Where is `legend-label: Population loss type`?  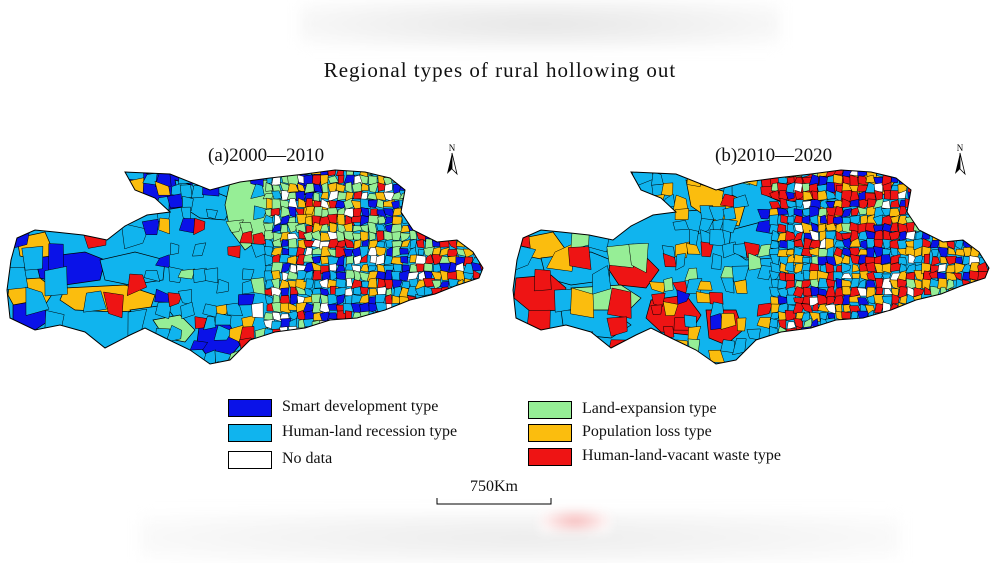 legend-label: Population loss type is located at coordinates (647, 431).